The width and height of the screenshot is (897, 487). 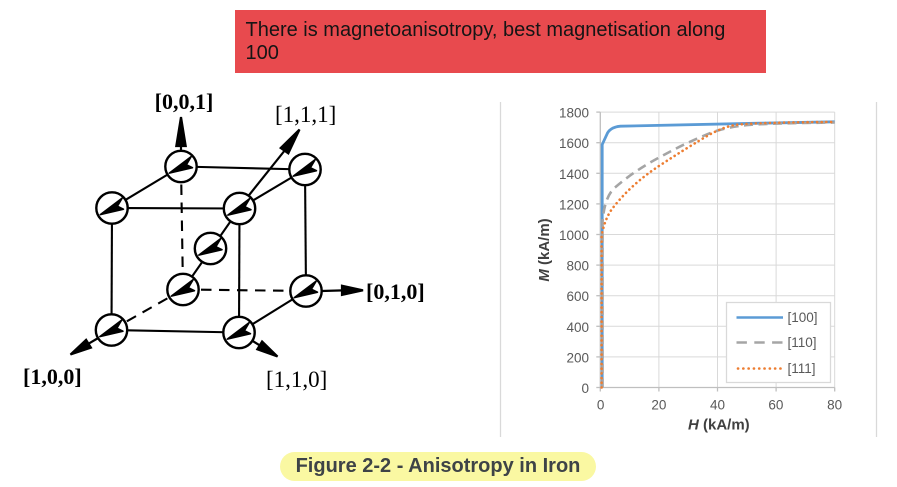 I want to click on svg-text: 1200, so click(x=574, y=204).